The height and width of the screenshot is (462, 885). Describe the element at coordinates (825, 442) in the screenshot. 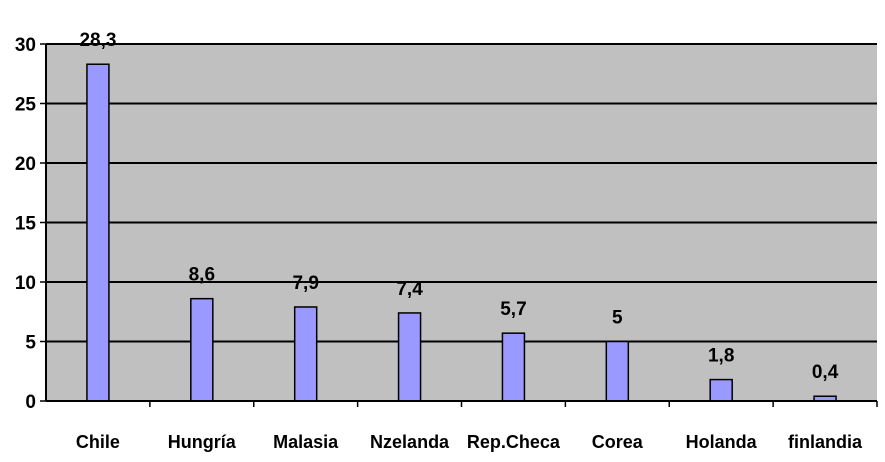

I see `x-tick-label: finlandia` at that location.